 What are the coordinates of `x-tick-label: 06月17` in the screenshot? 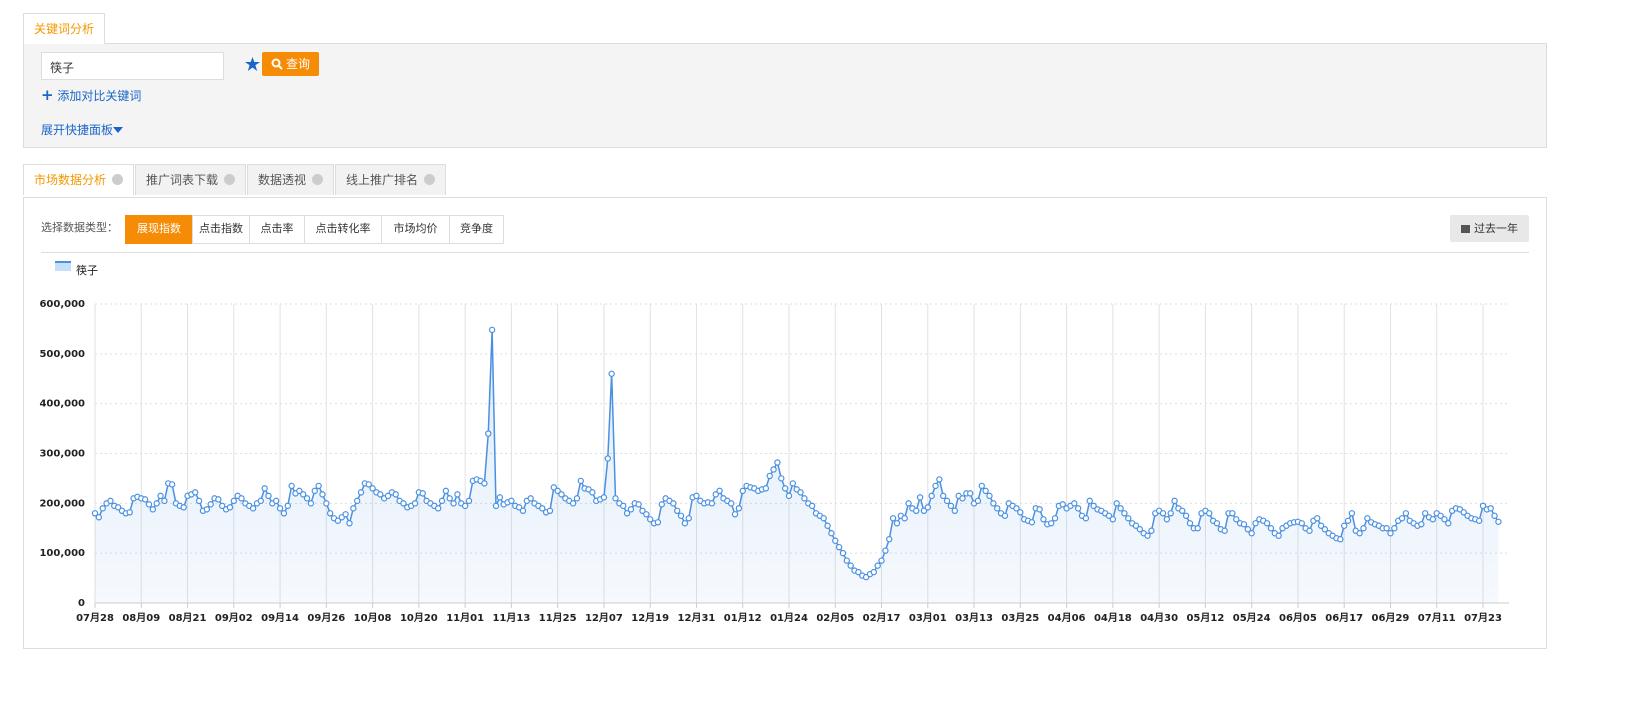 It's located at (1344, 618).